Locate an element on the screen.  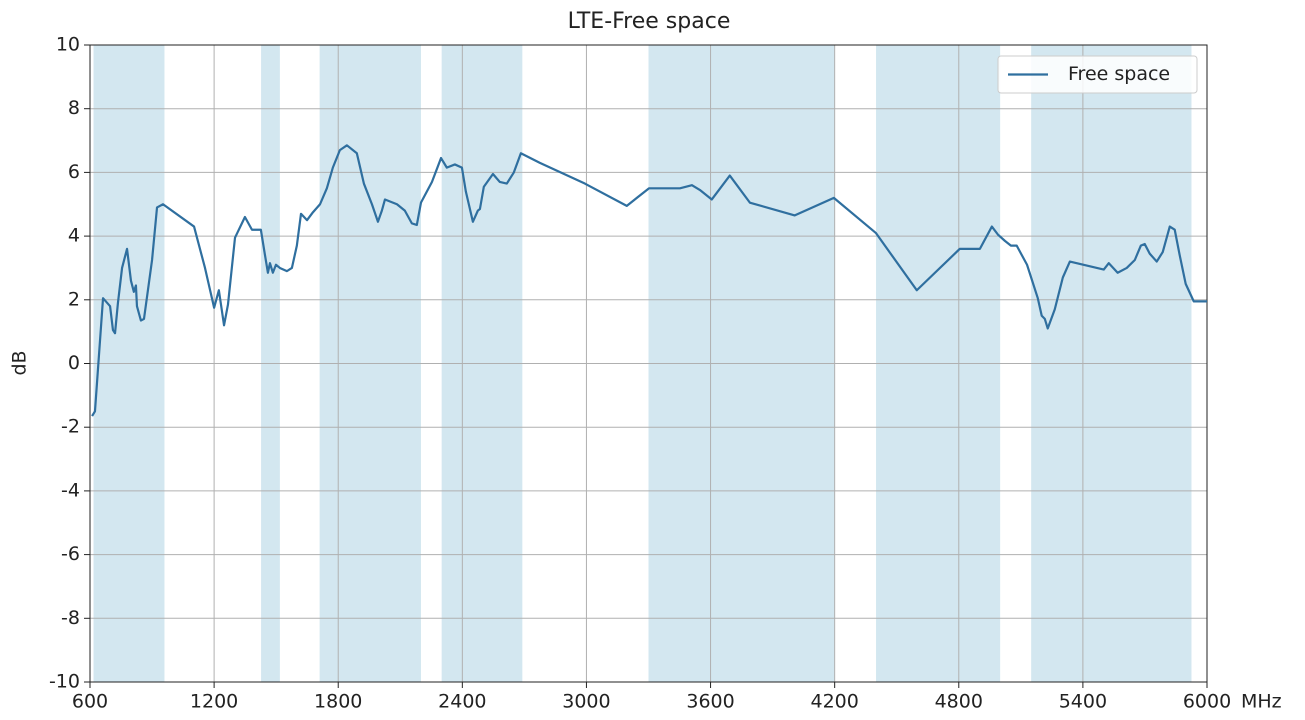
chart-title: LTE-Free space is located at coordinates (649, 21).